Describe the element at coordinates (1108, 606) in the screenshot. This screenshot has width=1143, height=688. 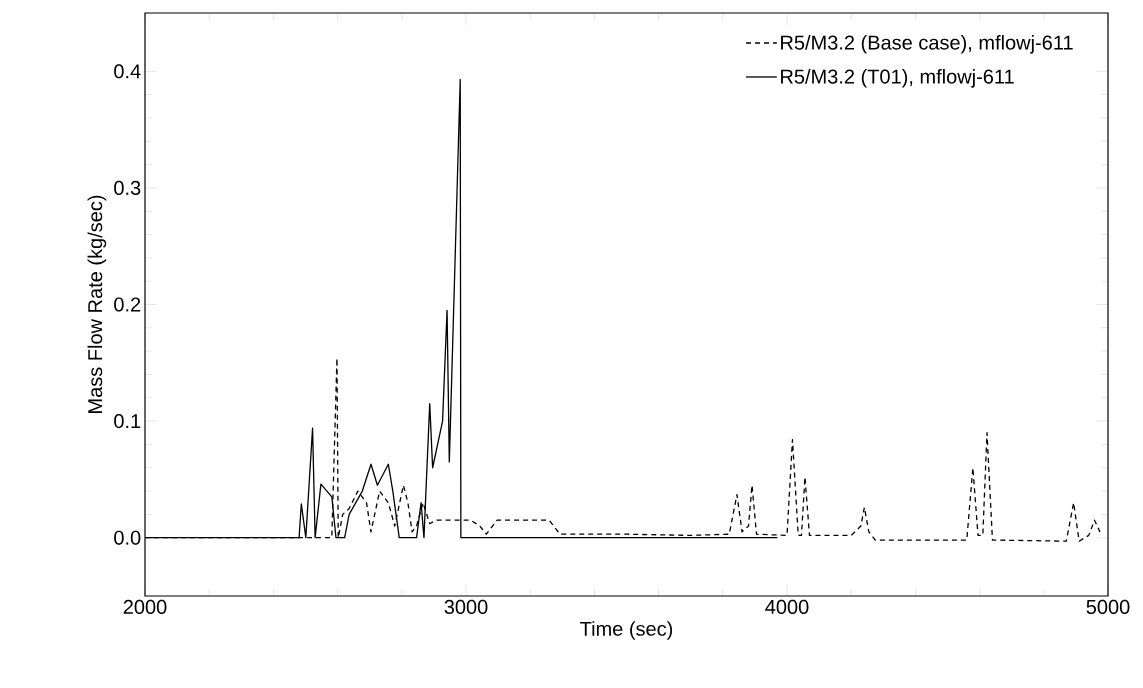
I see `x-tick-label: 5000` at that location.